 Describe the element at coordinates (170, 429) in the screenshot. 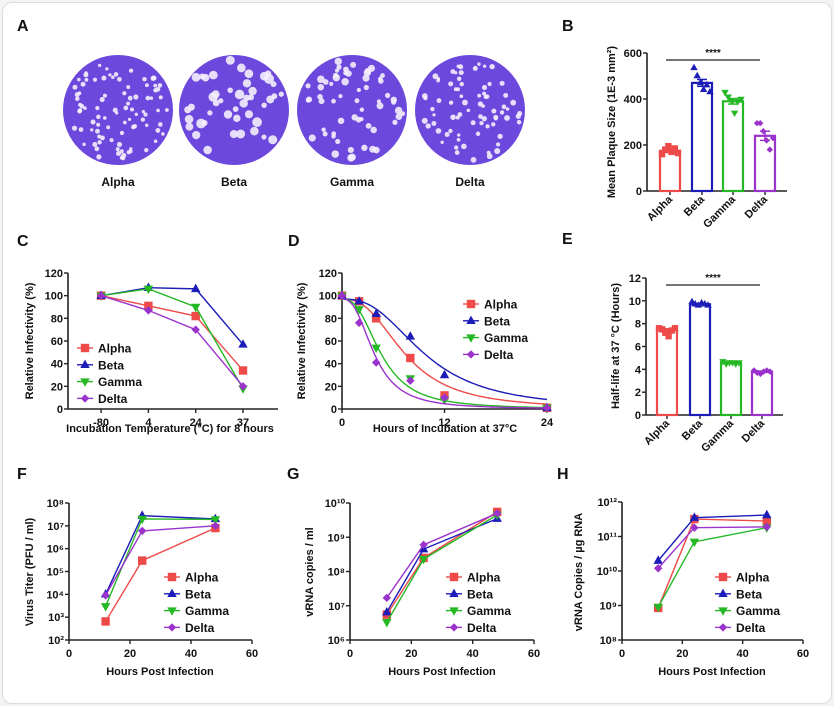

I see `x-axis-title: Incubation Temperature (°C) for 8 hours` at that location.